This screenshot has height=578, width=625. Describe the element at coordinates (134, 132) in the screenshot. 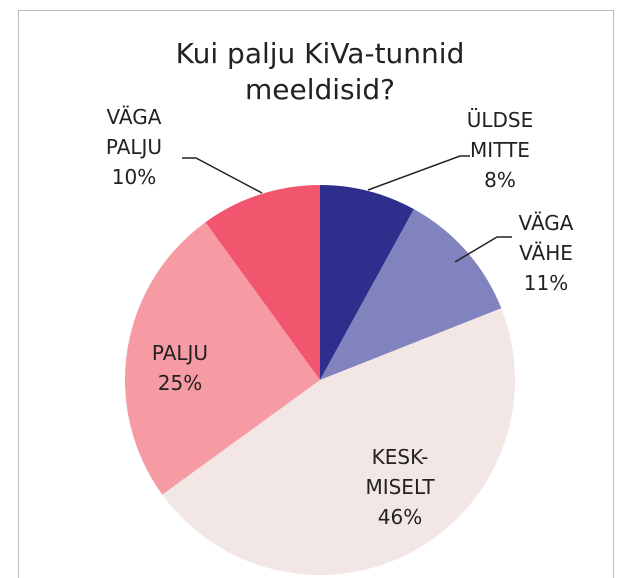

I see `slice-label: VÄGA PALJU` at that location.